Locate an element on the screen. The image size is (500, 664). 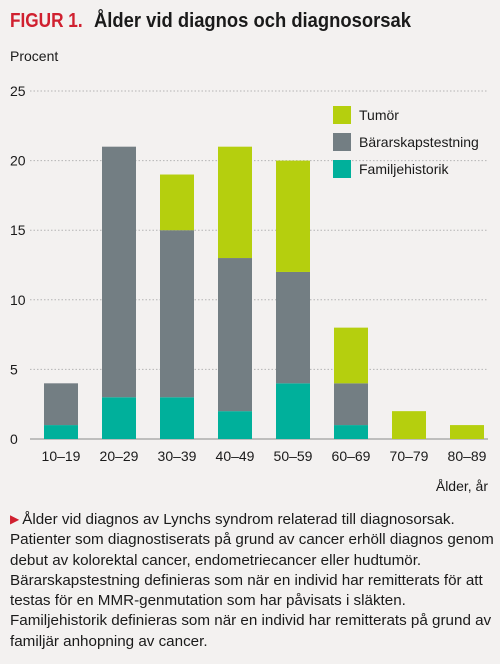
x-tick-label: 60–69 is located at coordinates (351, 456).